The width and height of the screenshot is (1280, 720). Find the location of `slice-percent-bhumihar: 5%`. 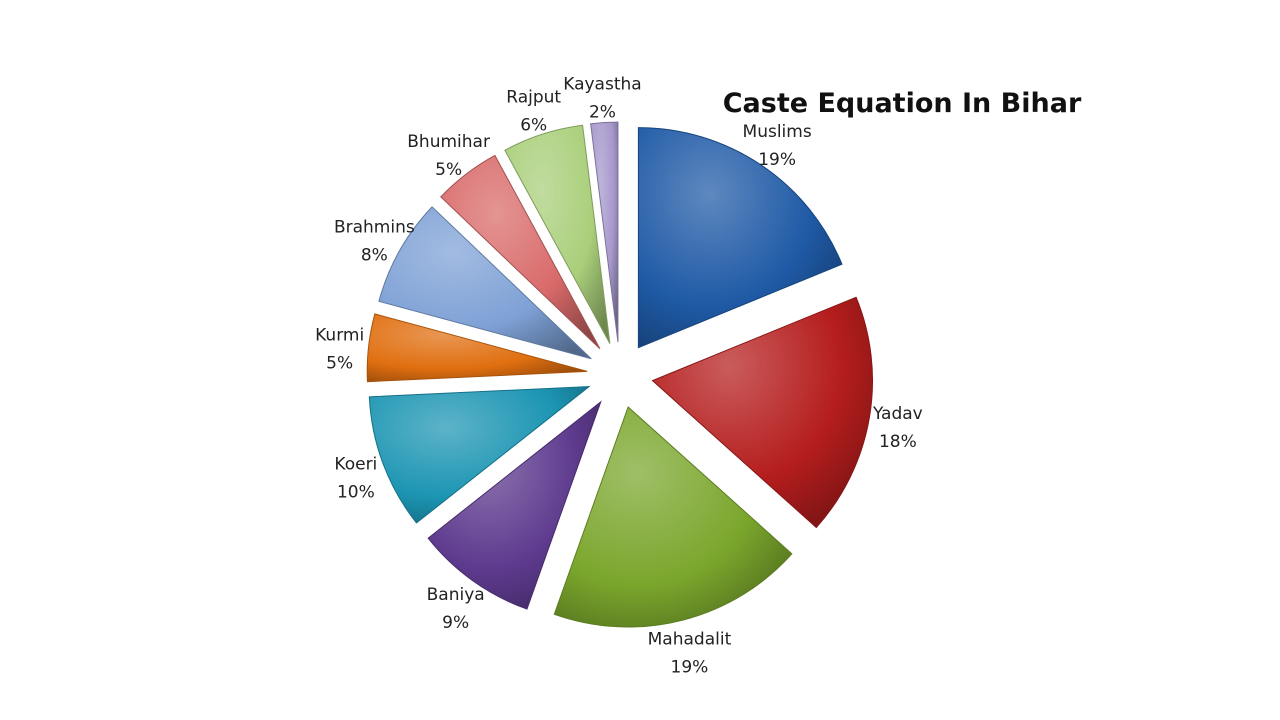

slice-percent-bhumihar: 5% is located at coordinates (448, 170).